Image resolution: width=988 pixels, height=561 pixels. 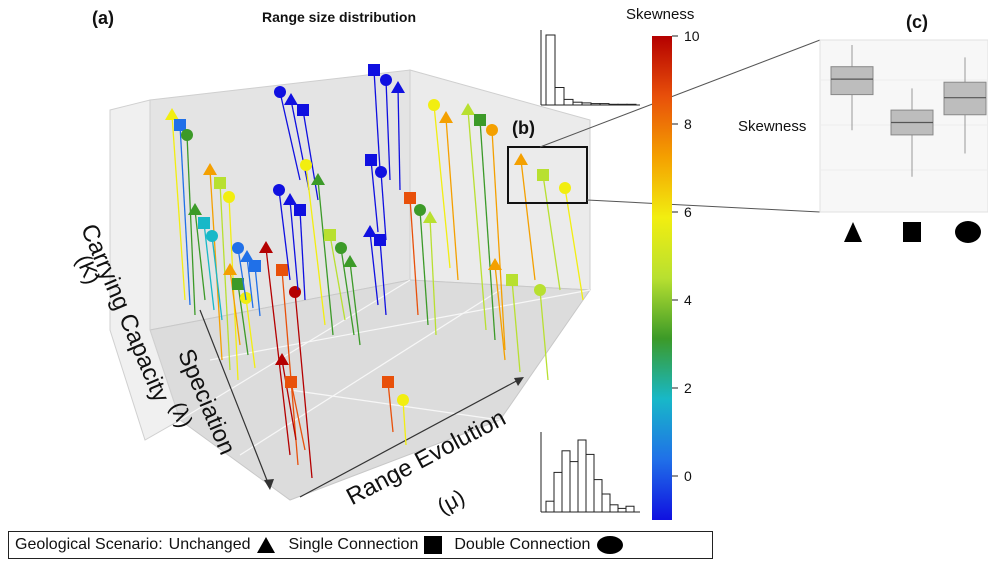 I want to click on legend-square-icon, so click(x=433, y=545).